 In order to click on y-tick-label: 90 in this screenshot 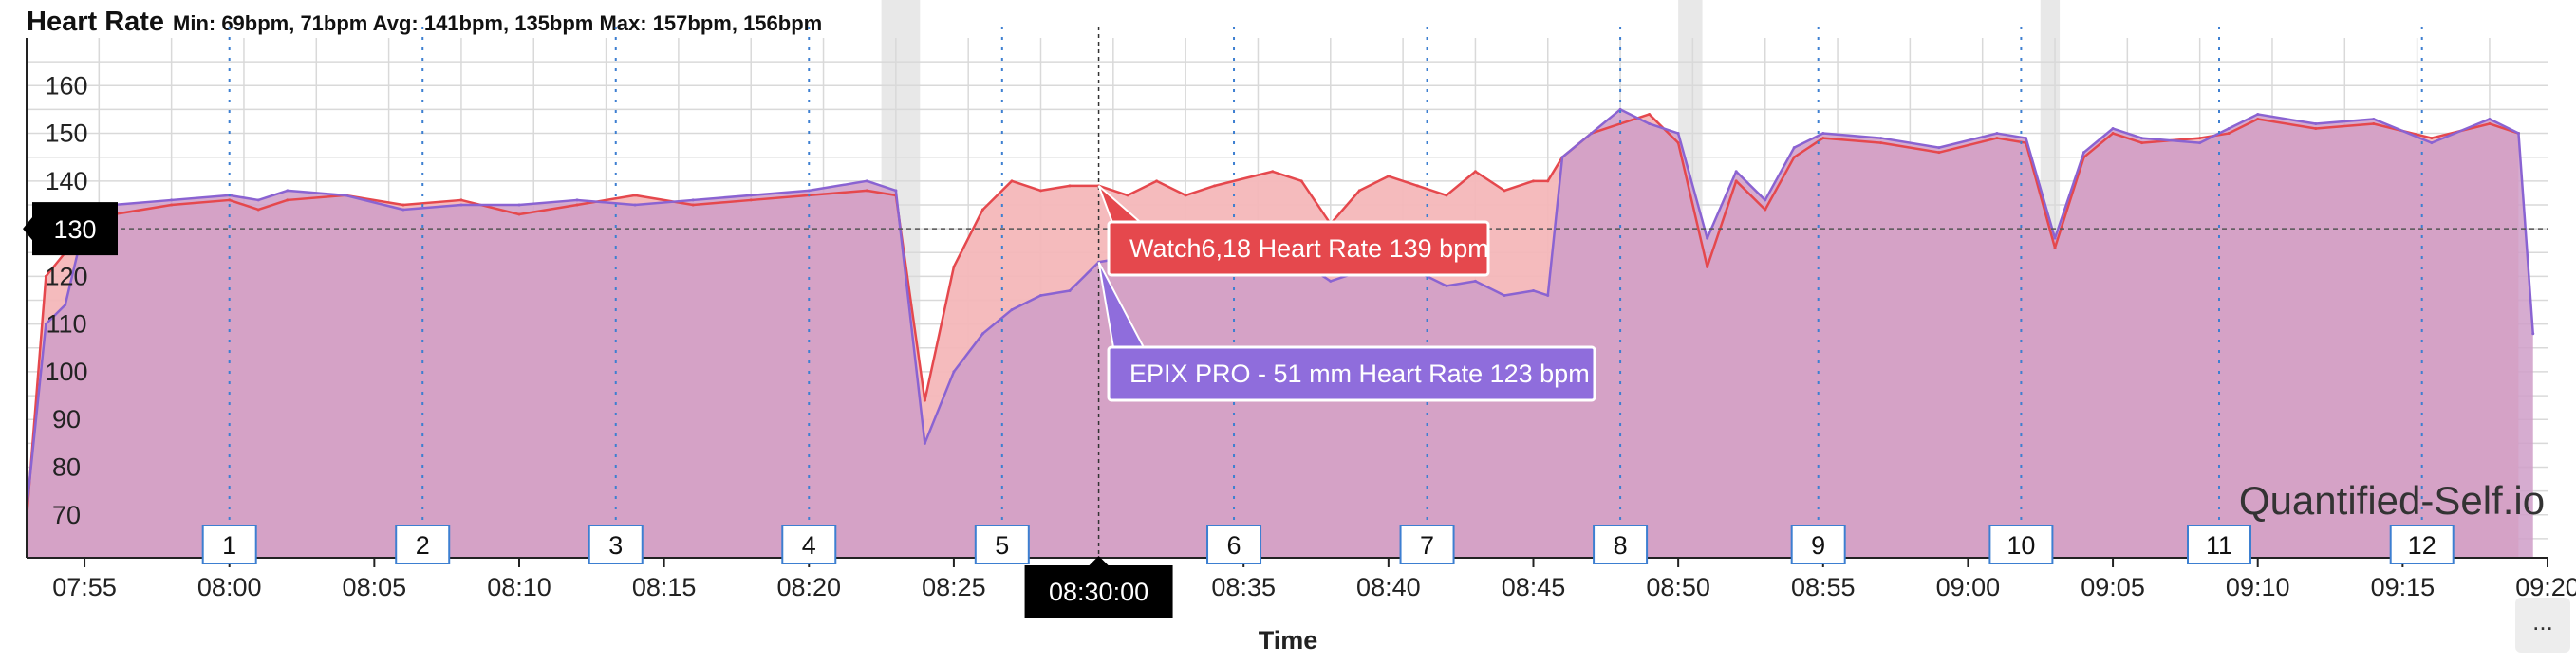, I will do `click(66, 419)`.